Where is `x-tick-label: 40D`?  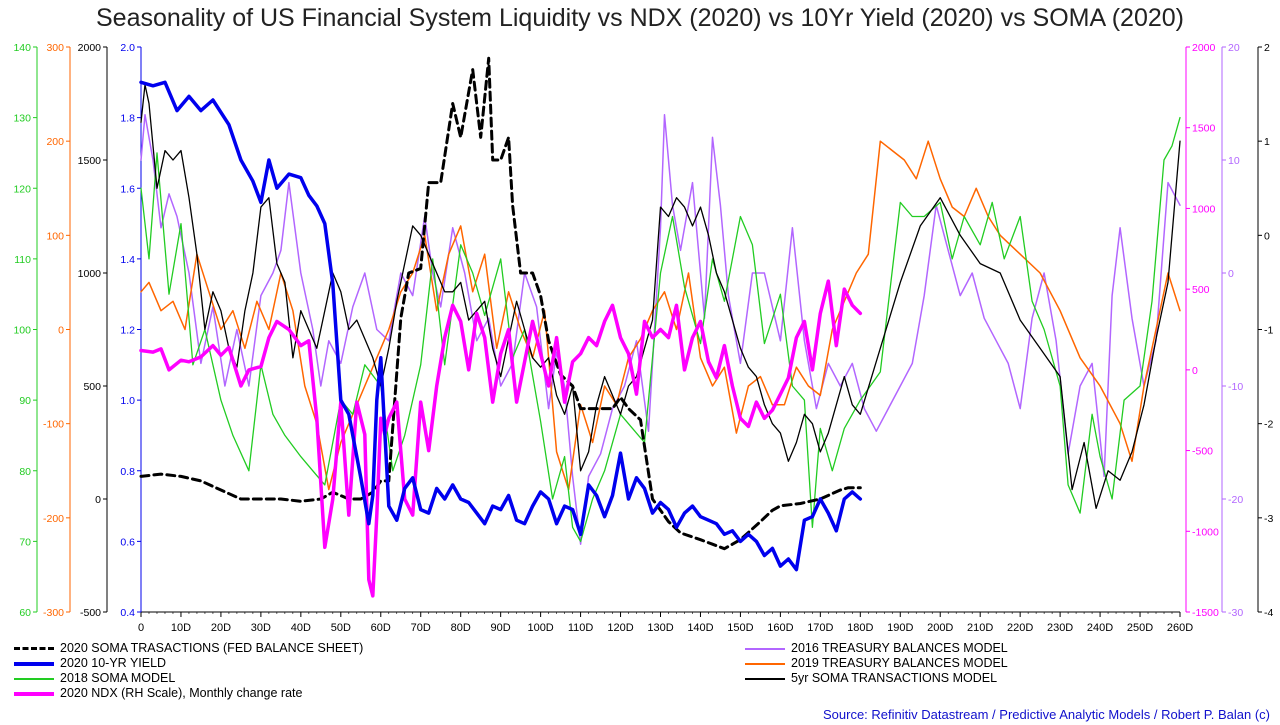
x-tick-label: 40D is located at coordinates (301, 628).